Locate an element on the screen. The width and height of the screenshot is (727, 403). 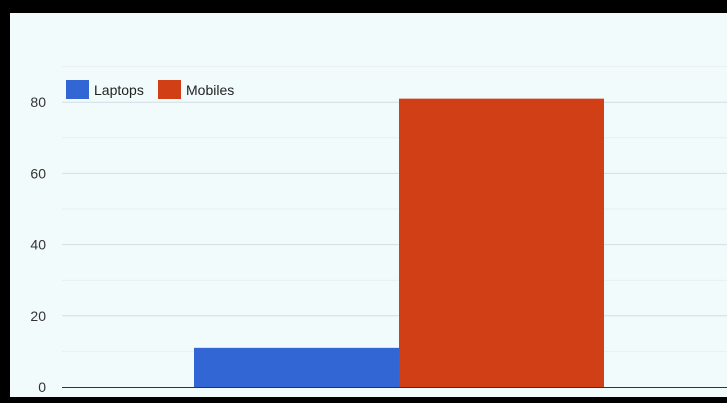
y-tick-label: 40 is located at coordinates (38, 245).